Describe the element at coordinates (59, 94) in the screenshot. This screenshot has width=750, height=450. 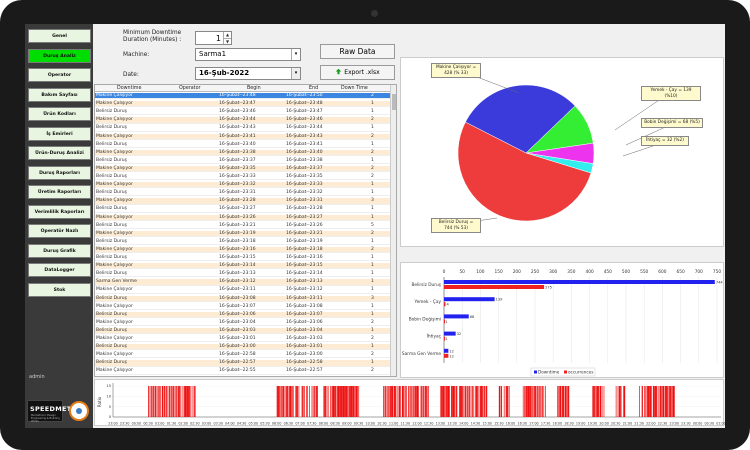
I see `sidebar-item-3: Bakım Sayfası` at that location.